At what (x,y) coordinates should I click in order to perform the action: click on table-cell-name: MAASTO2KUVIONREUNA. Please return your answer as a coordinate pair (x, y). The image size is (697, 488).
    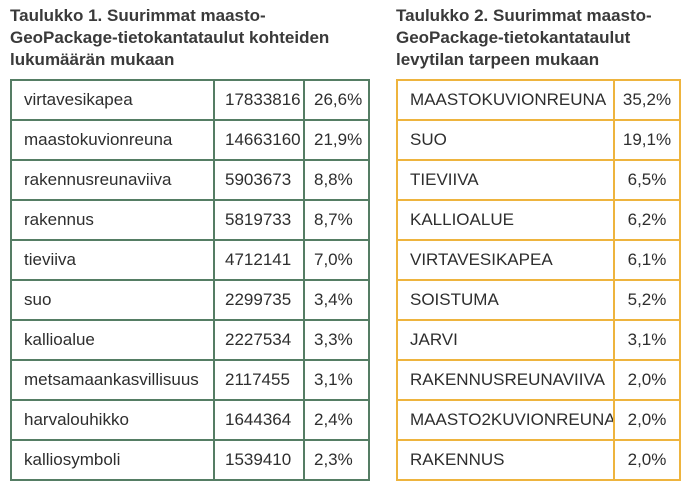
    Looking at the image, I should click on (505, 420).